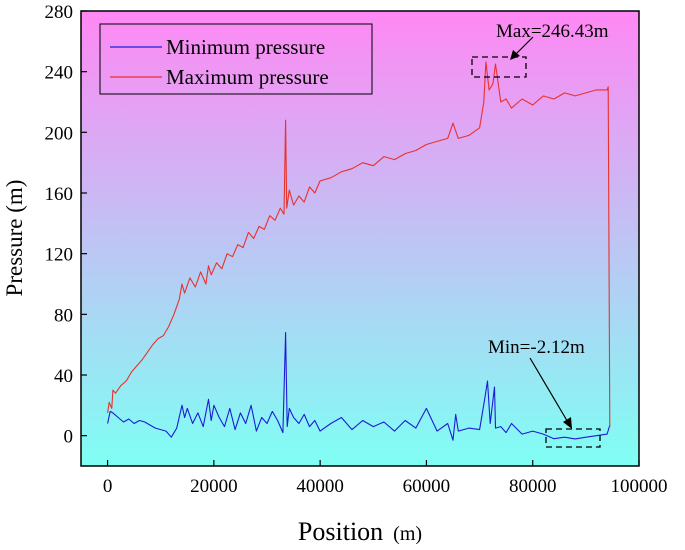 The width and height of the screenshot is (685, 550). Describe the element at coordinates (540, 49) in the screenshot. I see `max-annotation: Max=246.43m` at that location.